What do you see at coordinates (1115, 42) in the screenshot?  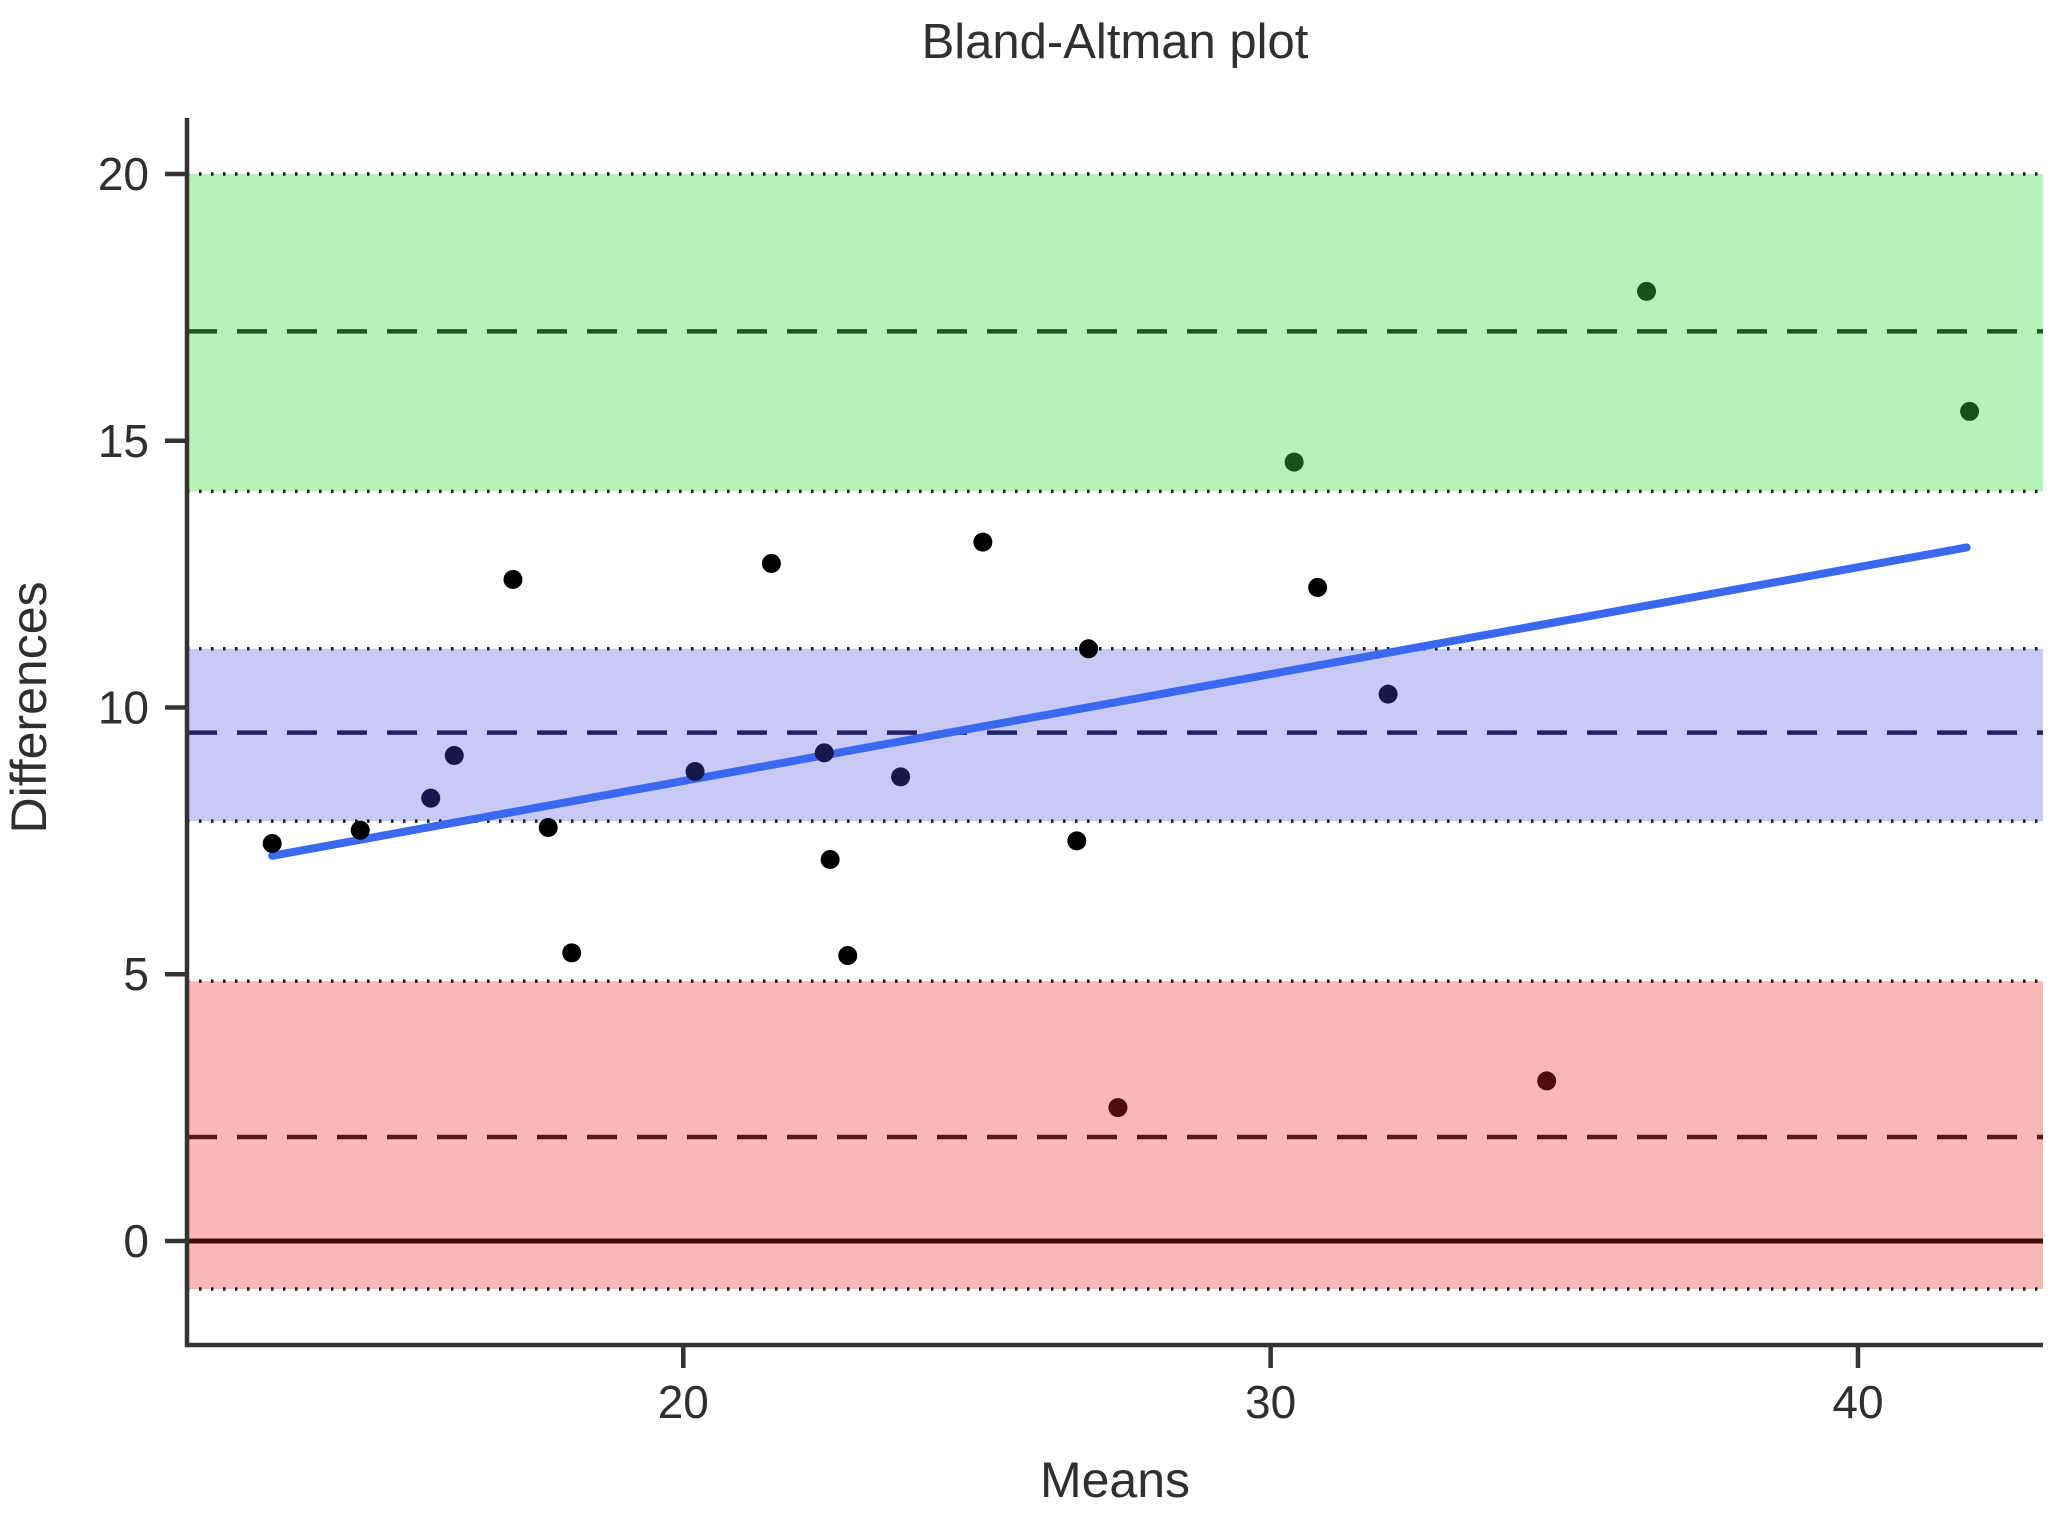 I see `chart-title: Bland-Altman plot` at bounding box center [1115, 42].